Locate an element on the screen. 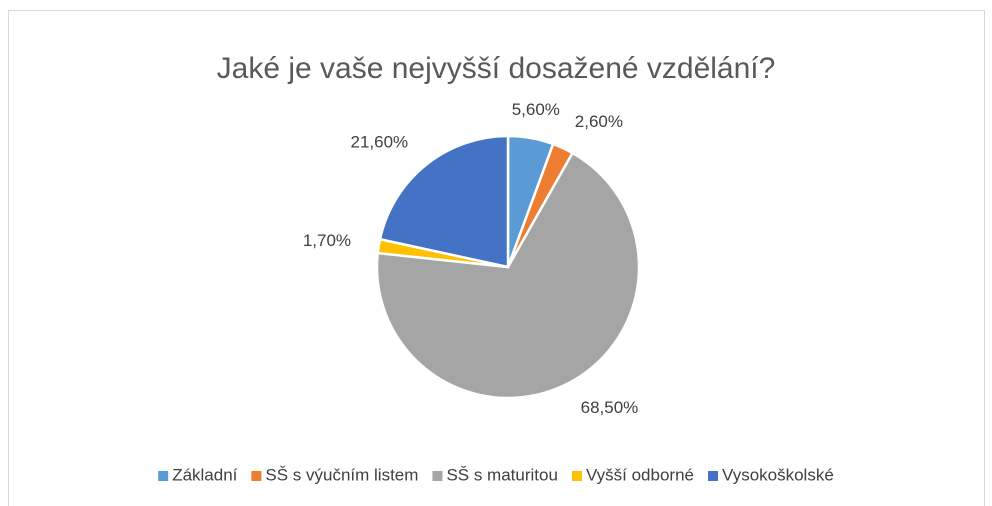 The image size is (992, 506). data-label: 5,60% is located at coordinates (536, 109).